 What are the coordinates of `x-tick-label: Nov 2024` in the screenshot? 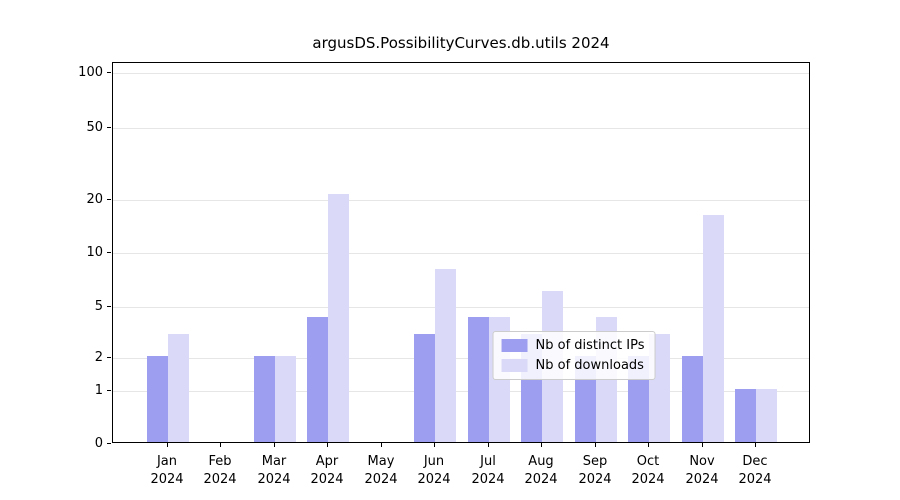 It's located at (702, 470).